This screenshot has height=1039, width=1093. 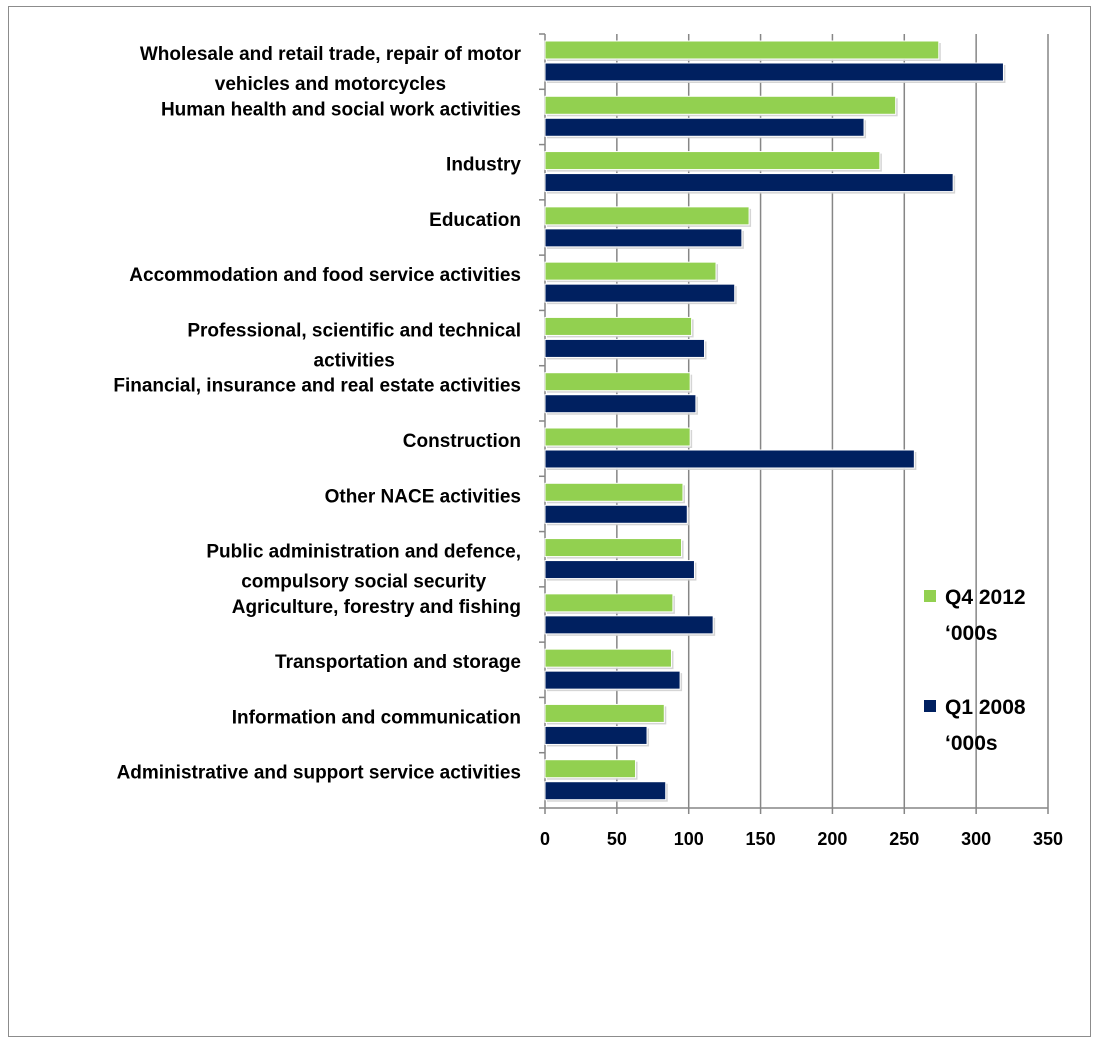 What do you see at coordinates (363, 552) in the screenshot?
I see `category-label-line: Public administration and defence,` at bounding box center [363, 552].